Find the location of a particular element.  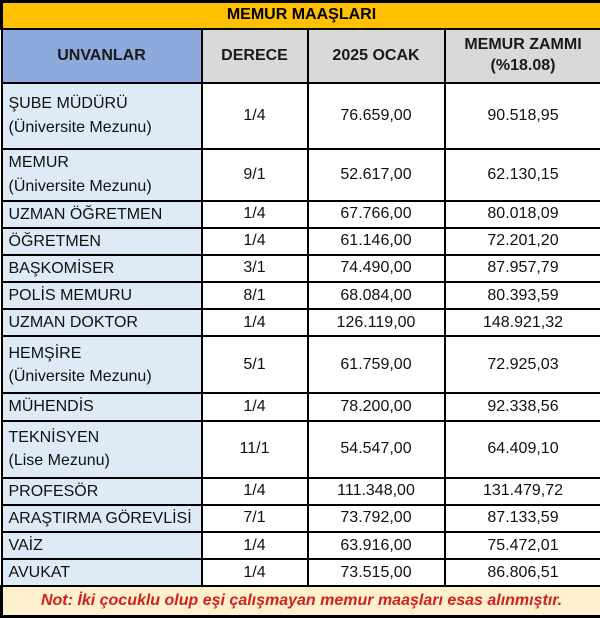

raise-cell: 80.393,59 is located at coordinates (522, 295).